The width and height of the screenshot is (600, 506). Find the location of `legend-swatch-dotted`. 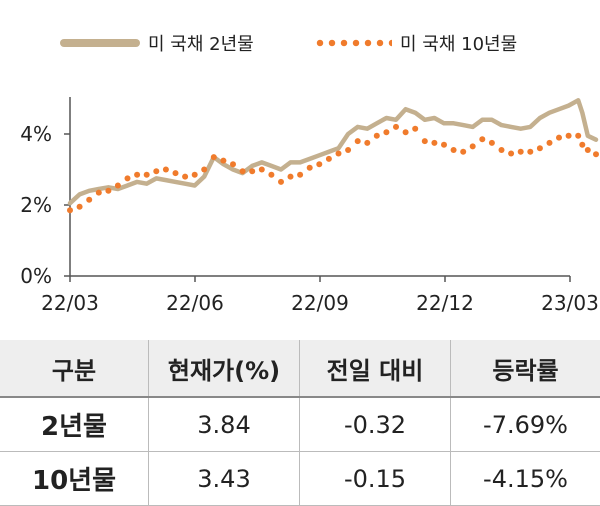

legend-swatch-dotted is located at coordinates (353, 43).